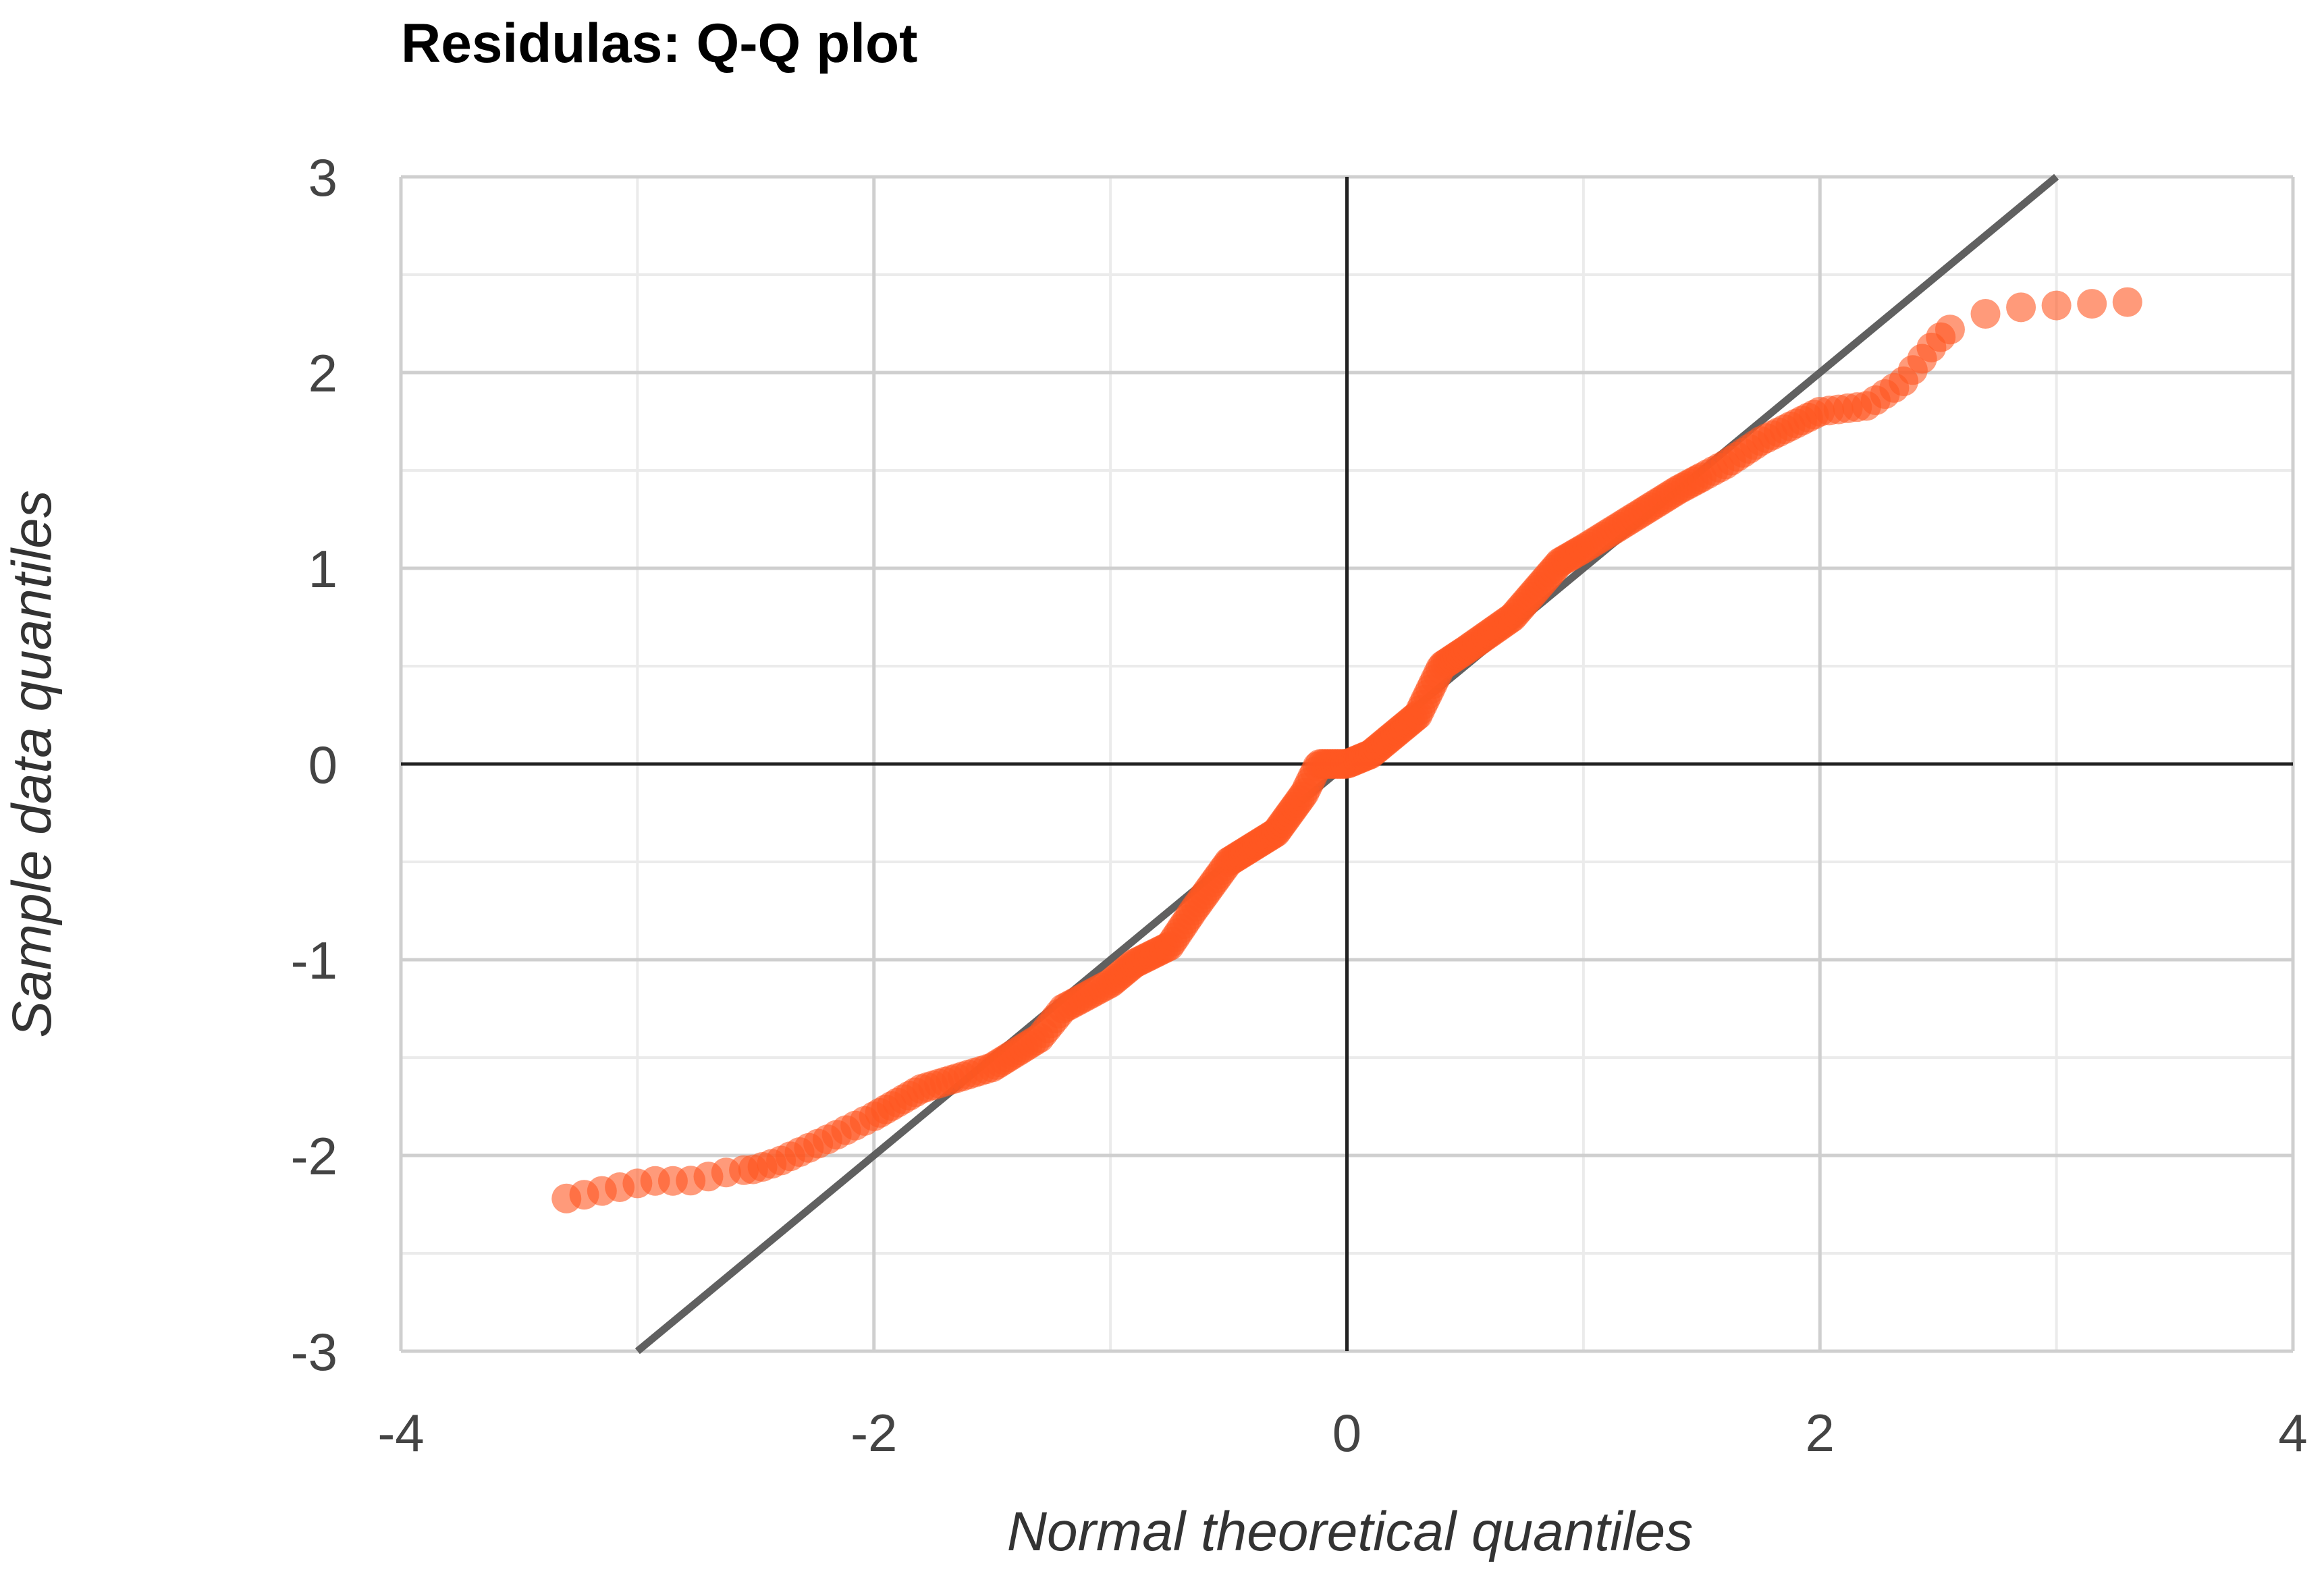 This screenshot has width=2324, height=1582. What do you see at coordinates (401, 1433) in the screenshot?
I see `x-tick-label: -4` at bounding box center [401, 1433].